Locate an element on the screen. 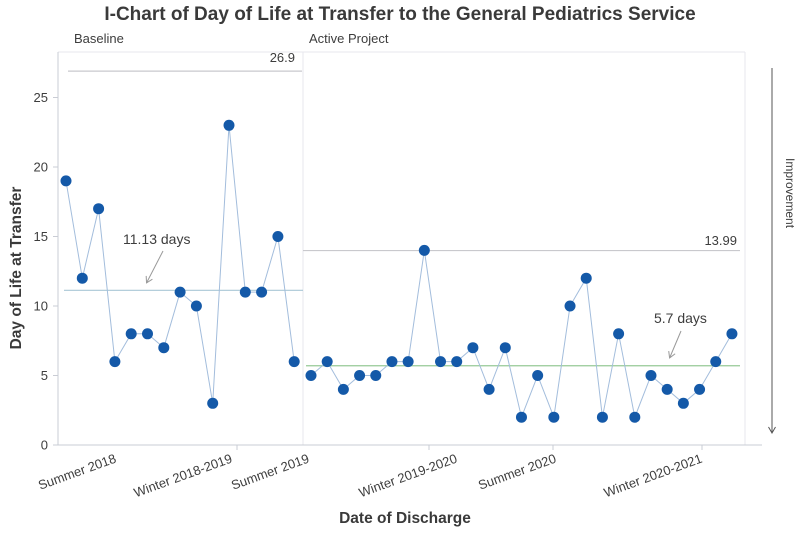 This screenshot has height=534, width=800. annotation-arrow-baseline is located at coordinates (154, 267).